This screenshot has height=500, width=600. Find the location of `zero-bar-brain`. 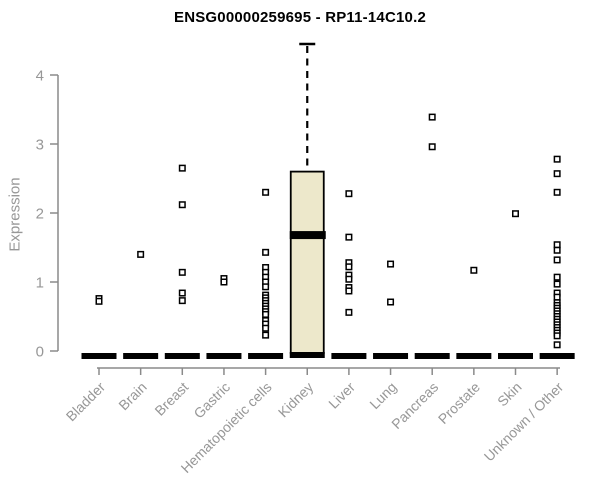

zero-bar-brain is located at coordinates (141, 356).